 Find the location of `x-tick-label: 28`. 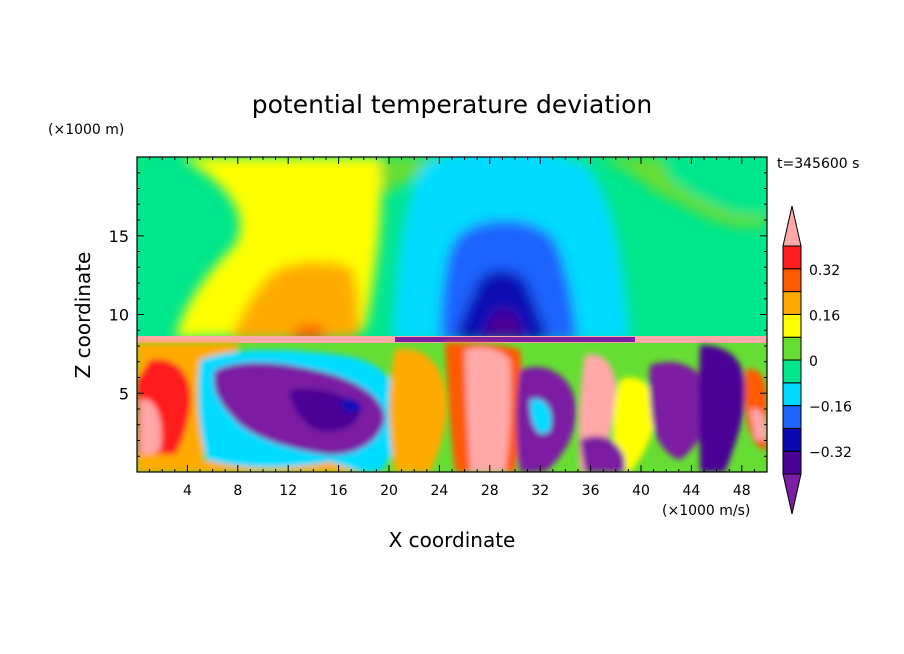

x-tick-label: 28 is located at coordinates (490, 491).